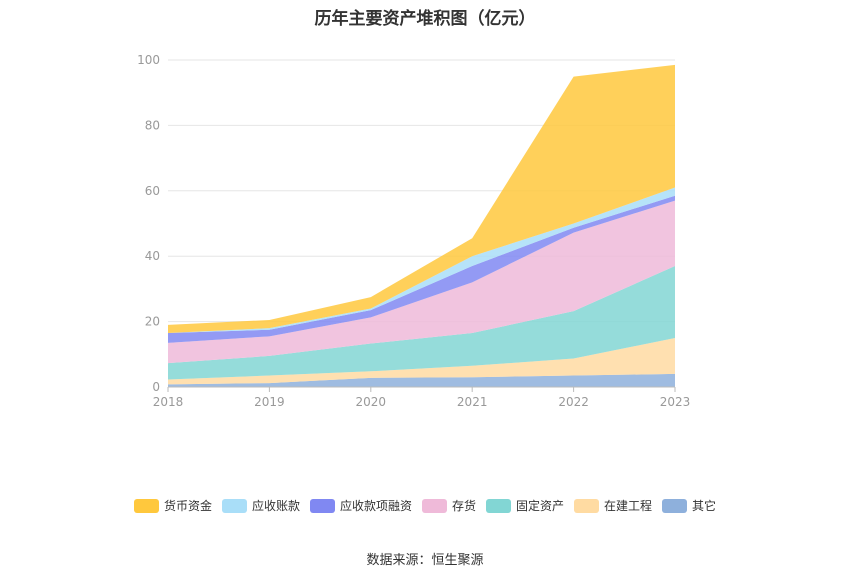 The height and width of the screenshot is (574, 850). What do you see at coordinates (425, 19) in the screenshot?
I see `chart-title: 历年主要资产堆积图（亿元）` at bounding box center [425, 19].